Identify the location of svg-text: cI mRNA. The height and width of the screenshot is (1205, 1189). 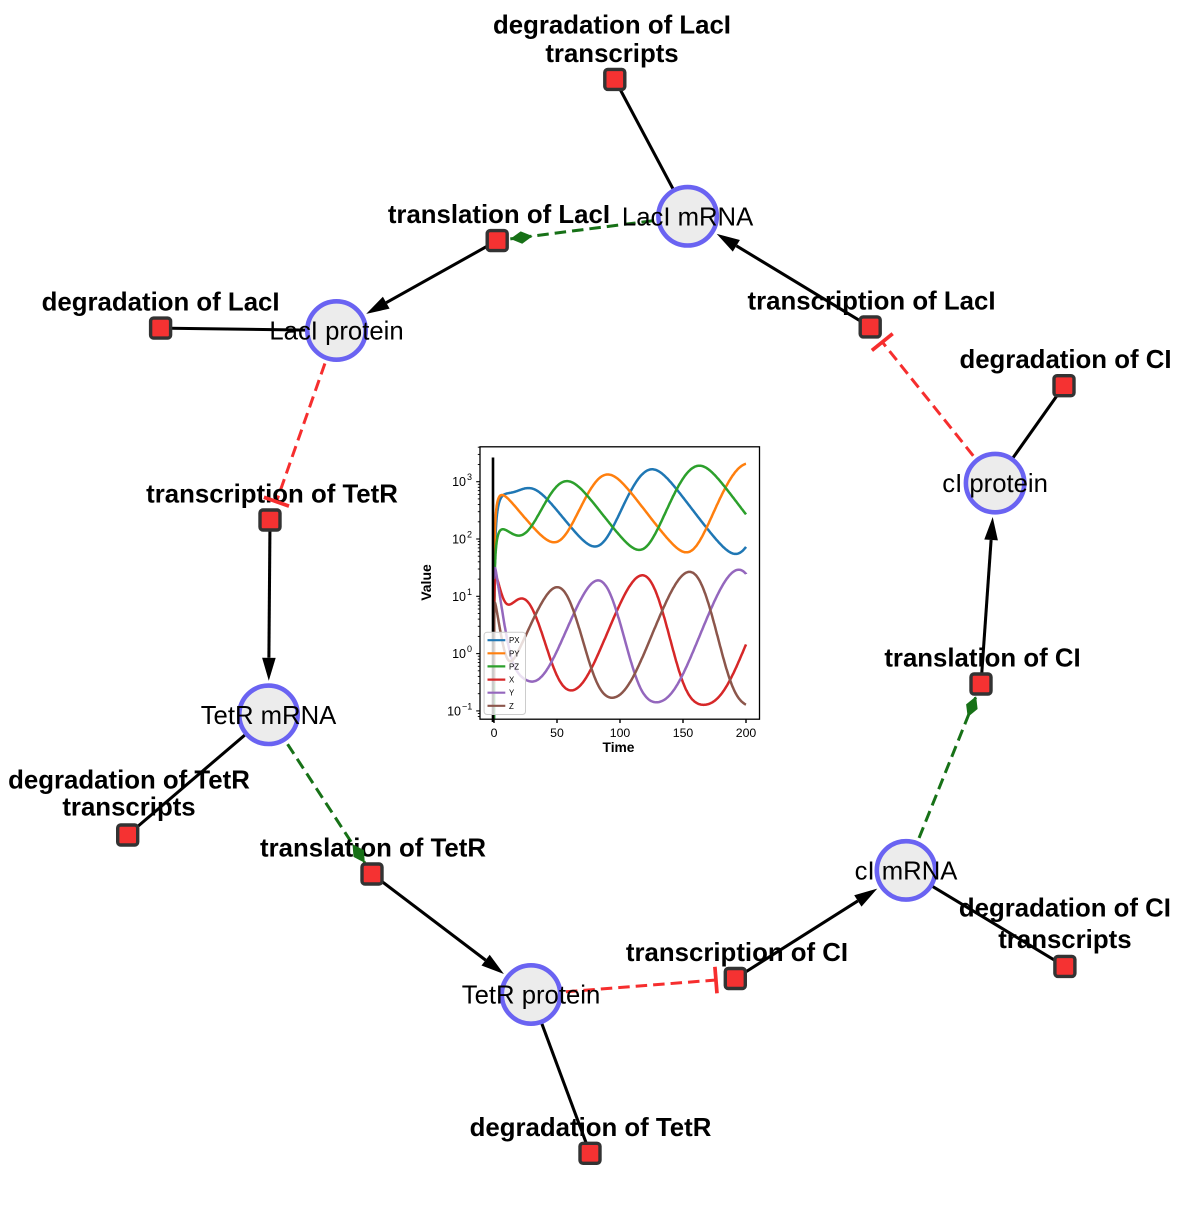
(907, 871).